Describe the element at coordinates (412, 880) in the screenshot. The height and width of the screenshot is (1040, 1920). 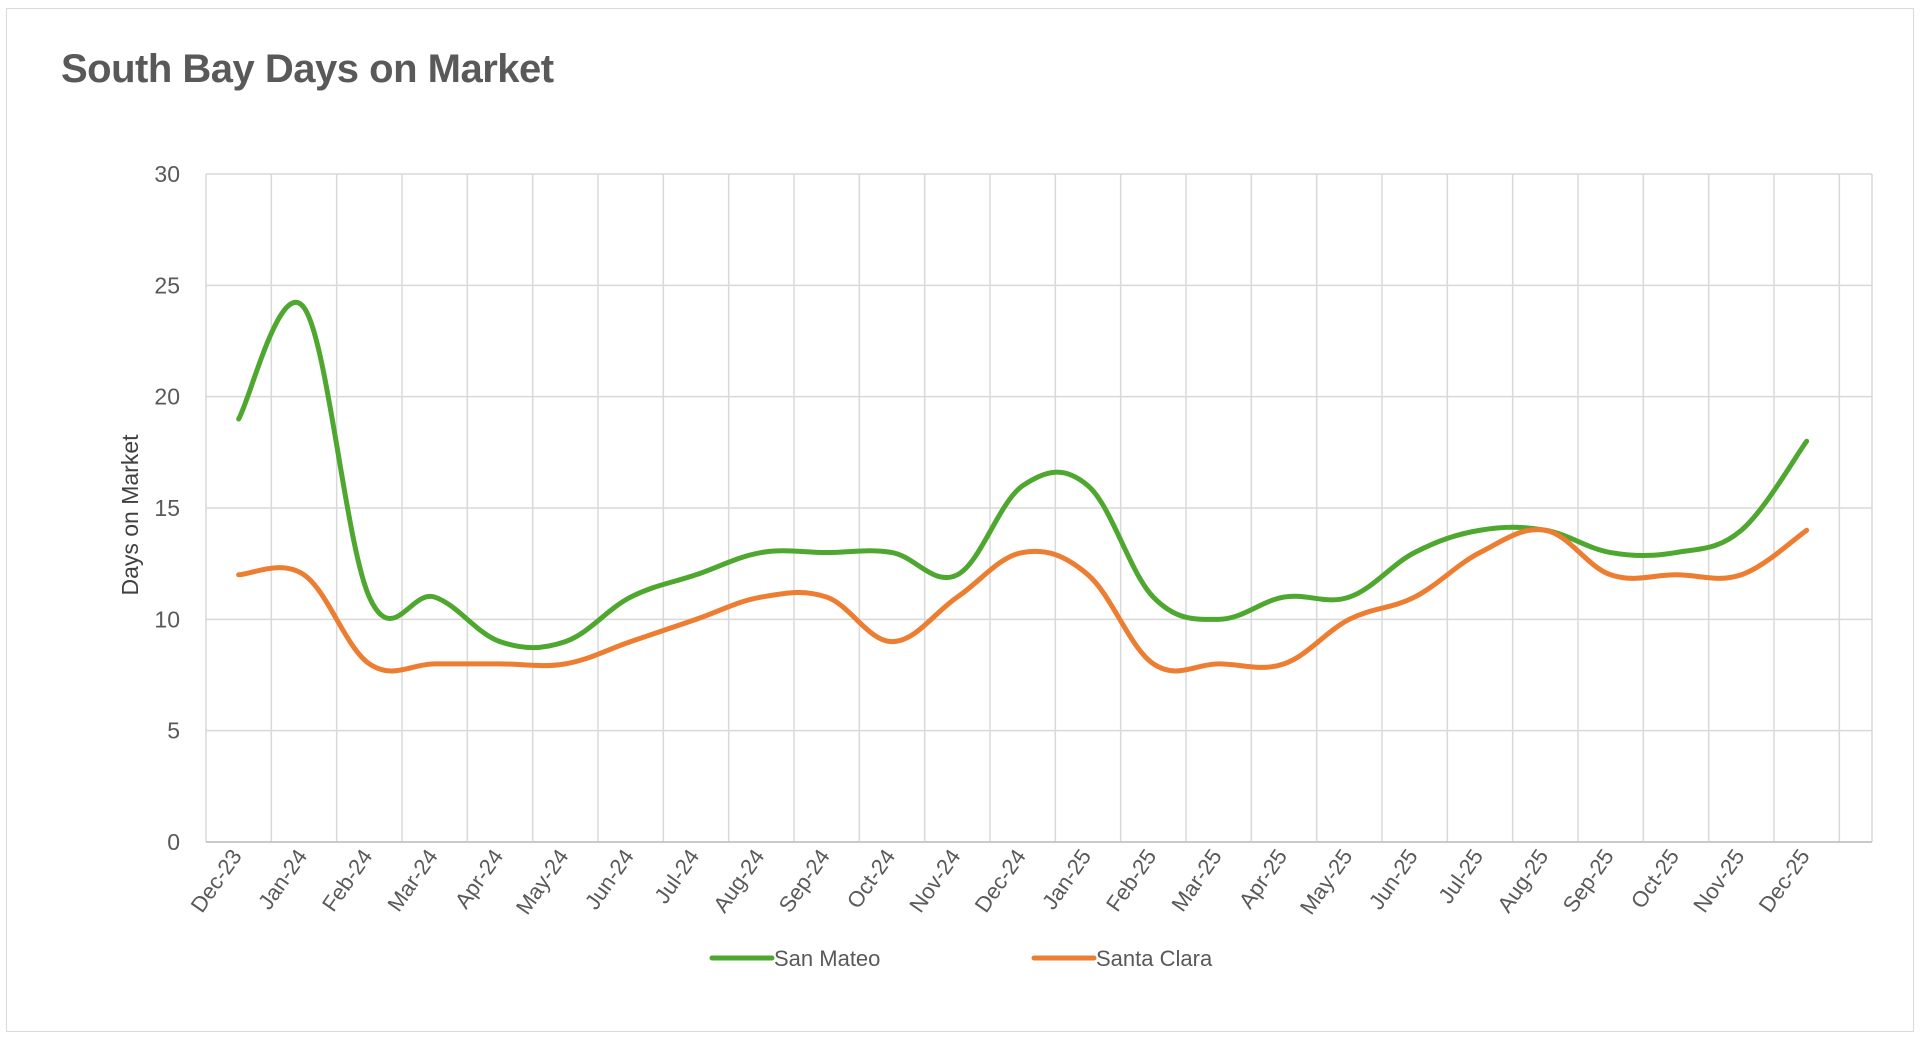
I see `x-tick-label: Mar-24` at that location.